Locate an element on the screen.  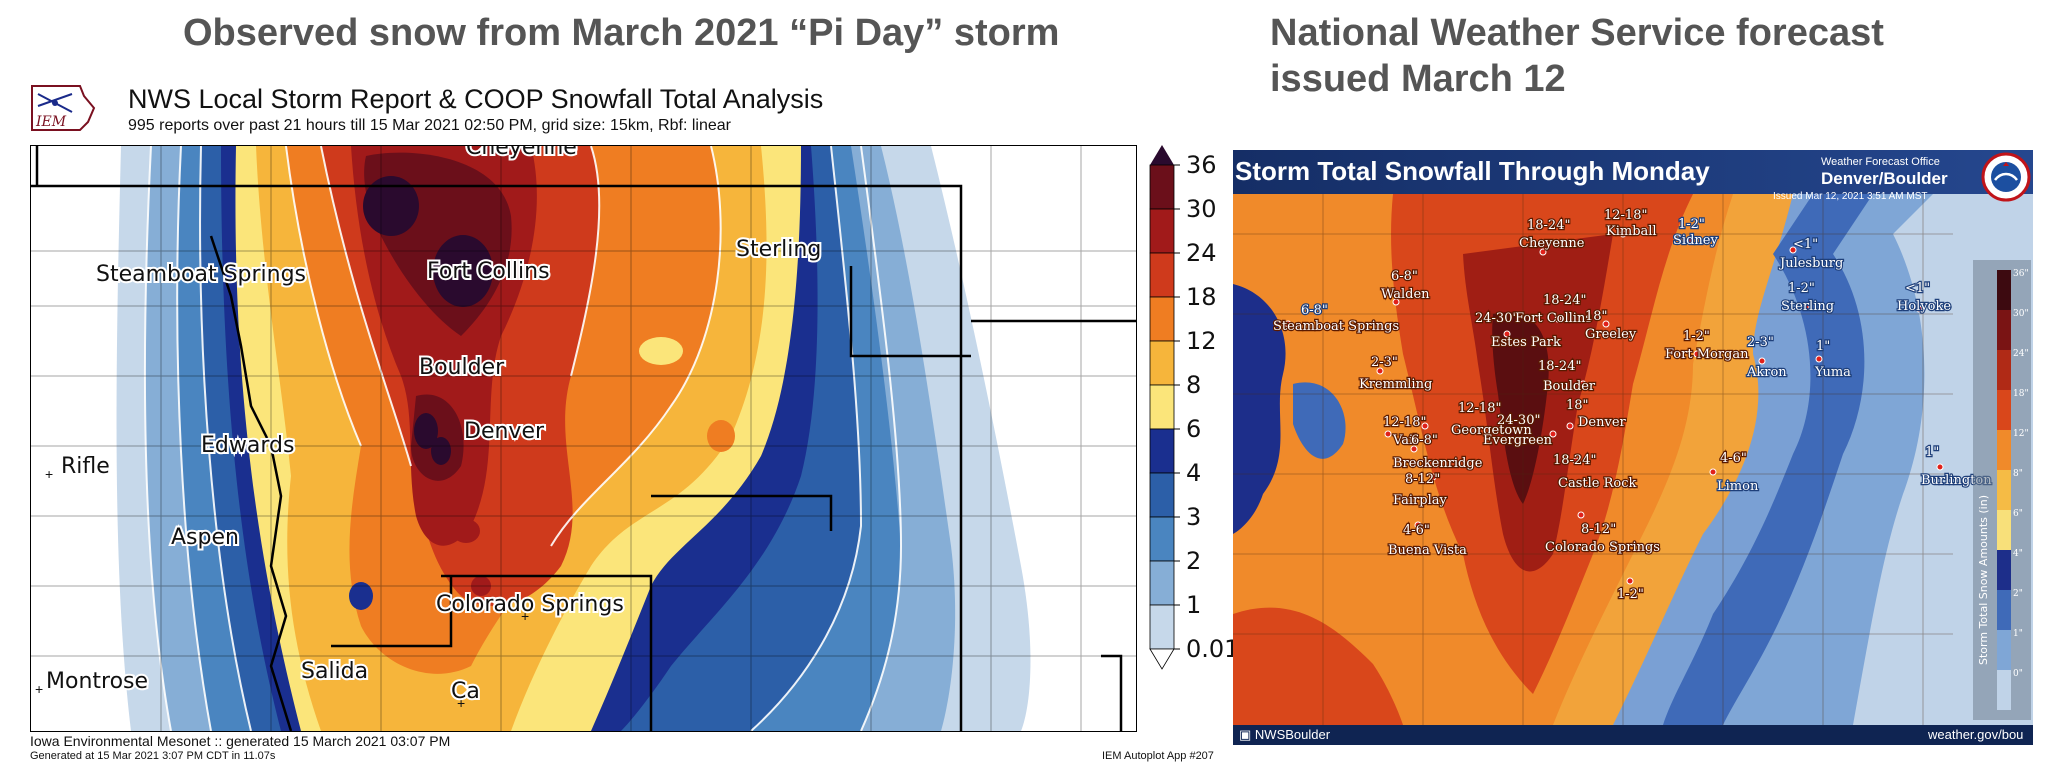
fc-cheyenne-amt: 18-24" is located at coordinates (1548, 225).